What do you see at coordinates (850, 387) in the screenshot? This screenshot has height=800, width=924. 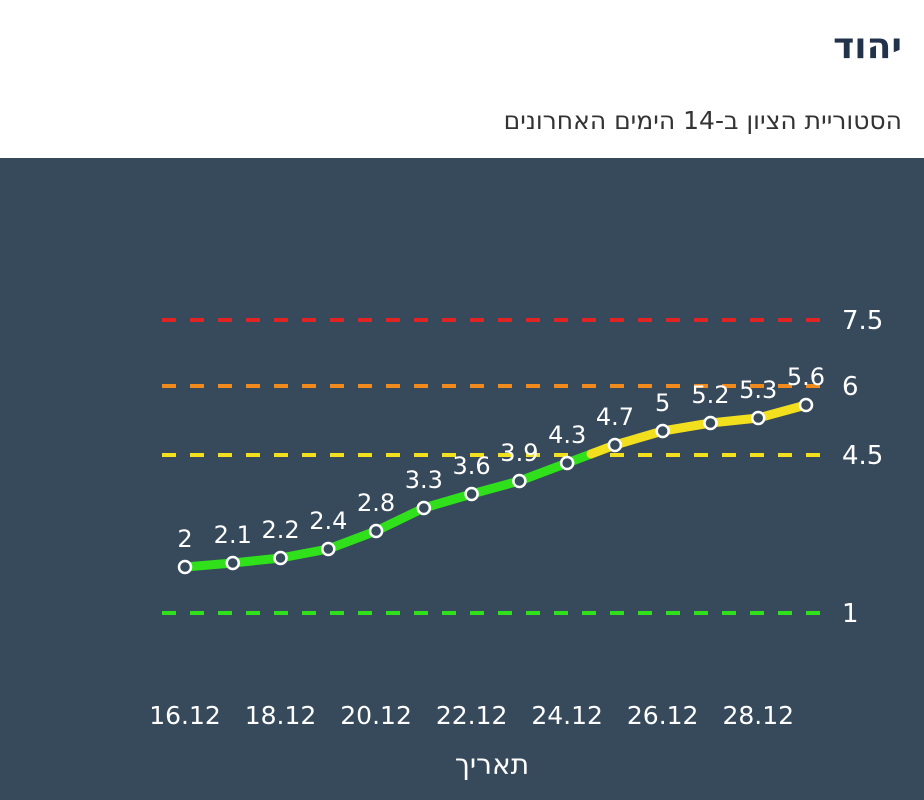 I see `threshold-label-6: 6` at bounding box center [850, 387].